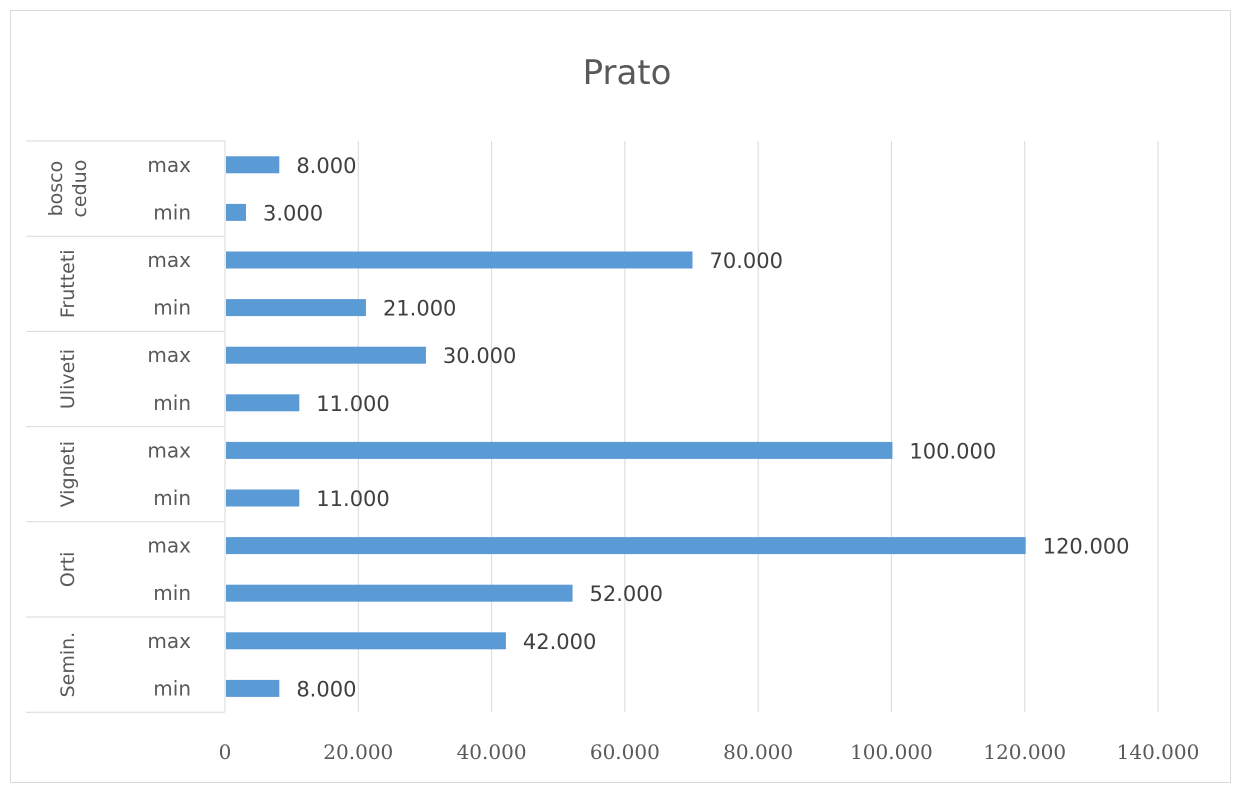 The height and width of the screenshot is (785, 1233). Describe the element at coordinates (746, 261) in the screenshot. I see `data-label: 70.000` at that location.